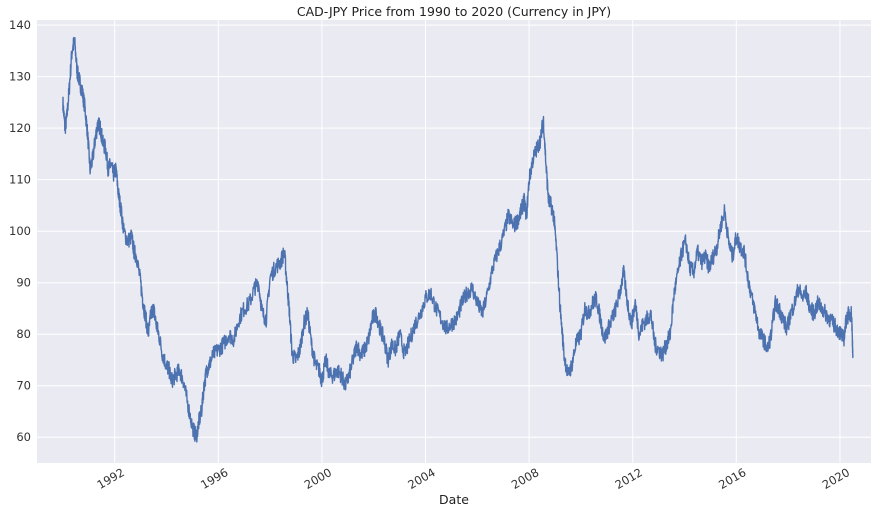 The width and height of the screenshot is (879, 513). Describe the element at coordinates (20, 180) in the screenshot. I see `y-tick-label: 110` at that location.